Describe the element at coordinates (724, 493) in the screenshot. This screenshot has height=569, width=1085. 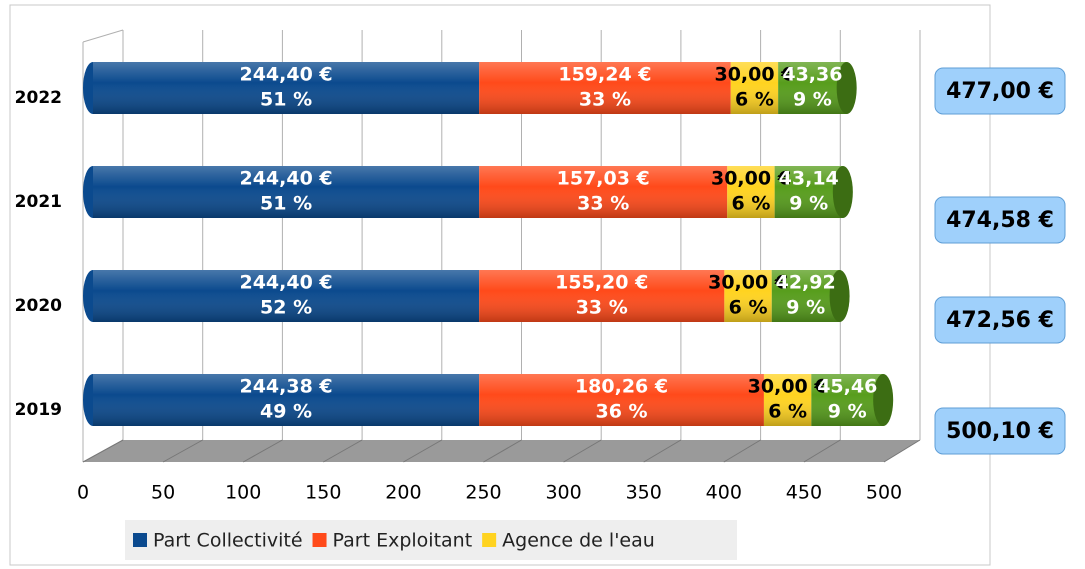
I see `x-tick-label: 400` at that location.